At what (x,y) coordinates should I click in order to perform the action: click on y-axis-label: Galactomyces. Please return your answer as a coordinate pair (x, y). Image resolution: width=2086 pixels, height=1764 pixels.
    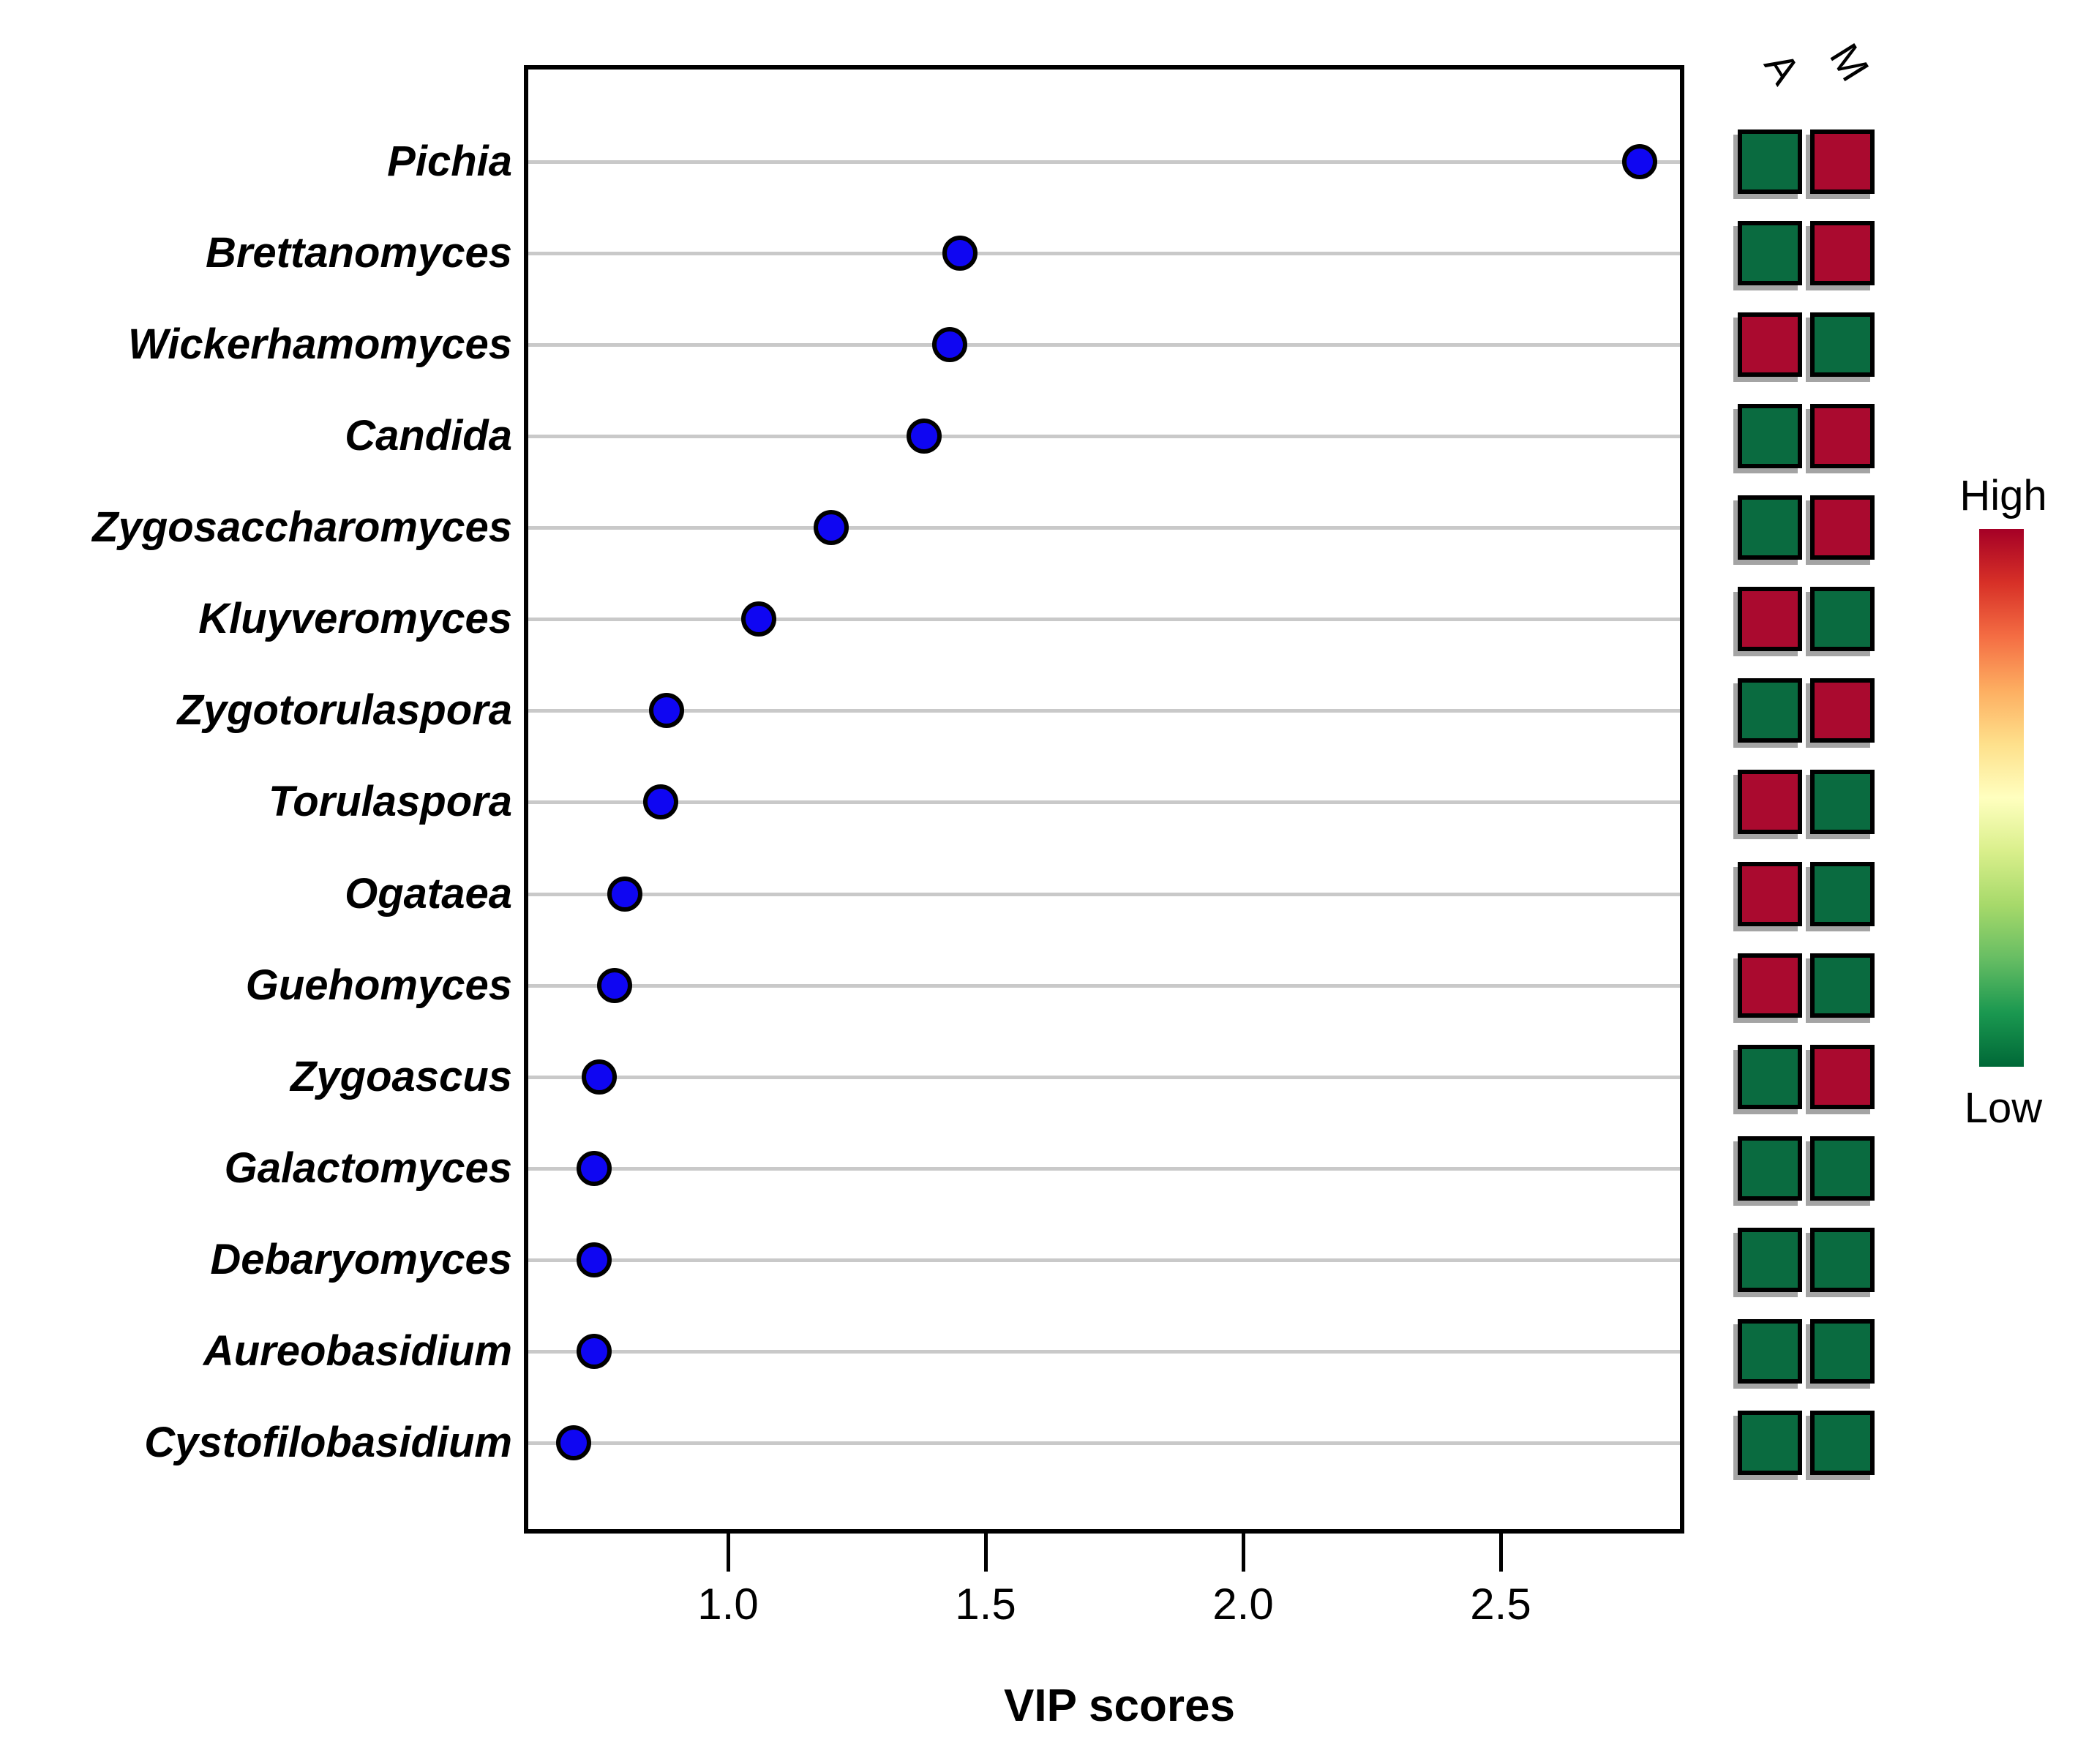
    Looking at the image, I should click on (368, 1168).